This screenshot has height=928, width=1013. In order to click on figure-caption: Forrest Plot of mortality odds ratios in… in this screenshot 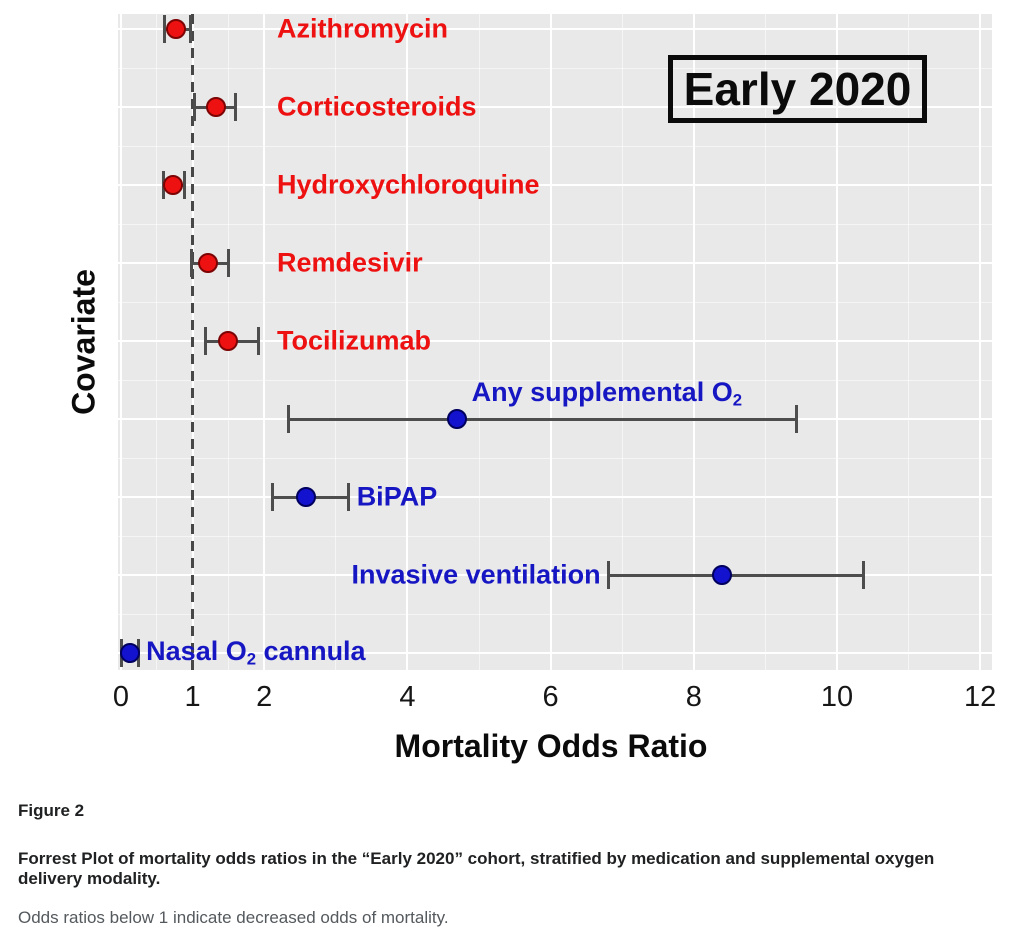, I will do `click(476, 868)`.